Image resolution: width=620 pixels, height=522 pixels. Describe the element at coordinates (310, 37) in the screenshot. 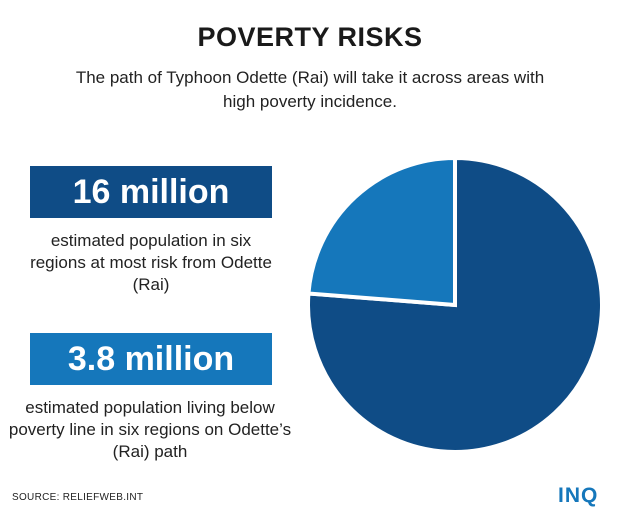

I see `chart-title: POVERTY RISKS` at that location.